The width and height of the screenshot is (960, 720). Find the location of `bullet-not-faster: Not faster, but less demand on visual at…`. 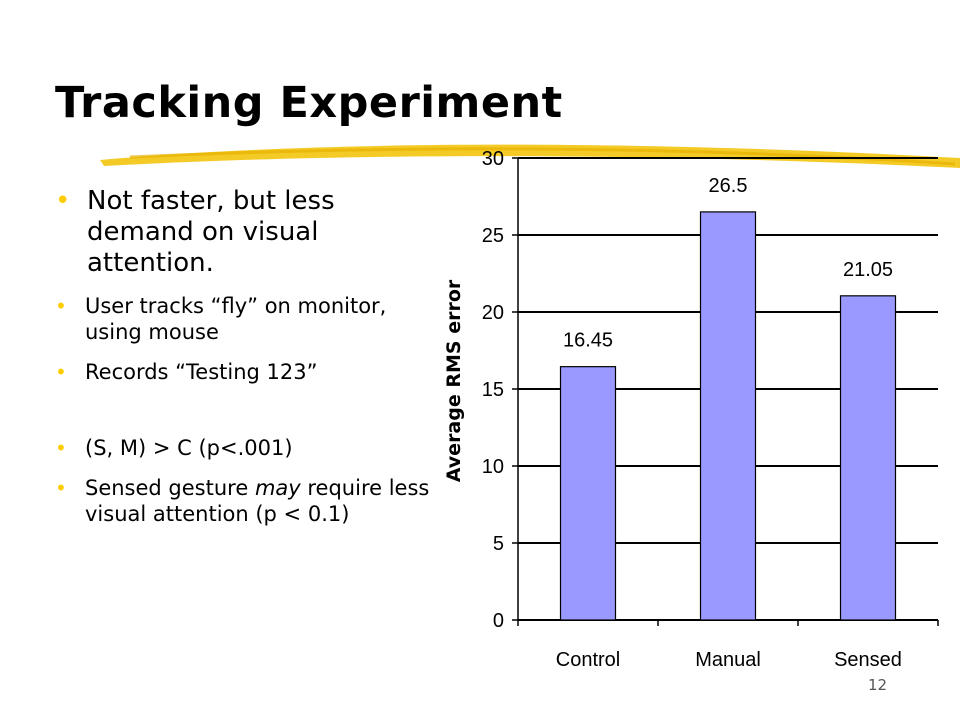

bullet-not-faster: Not faster, but less demand on visual at… is located at coordinates (245, 232).